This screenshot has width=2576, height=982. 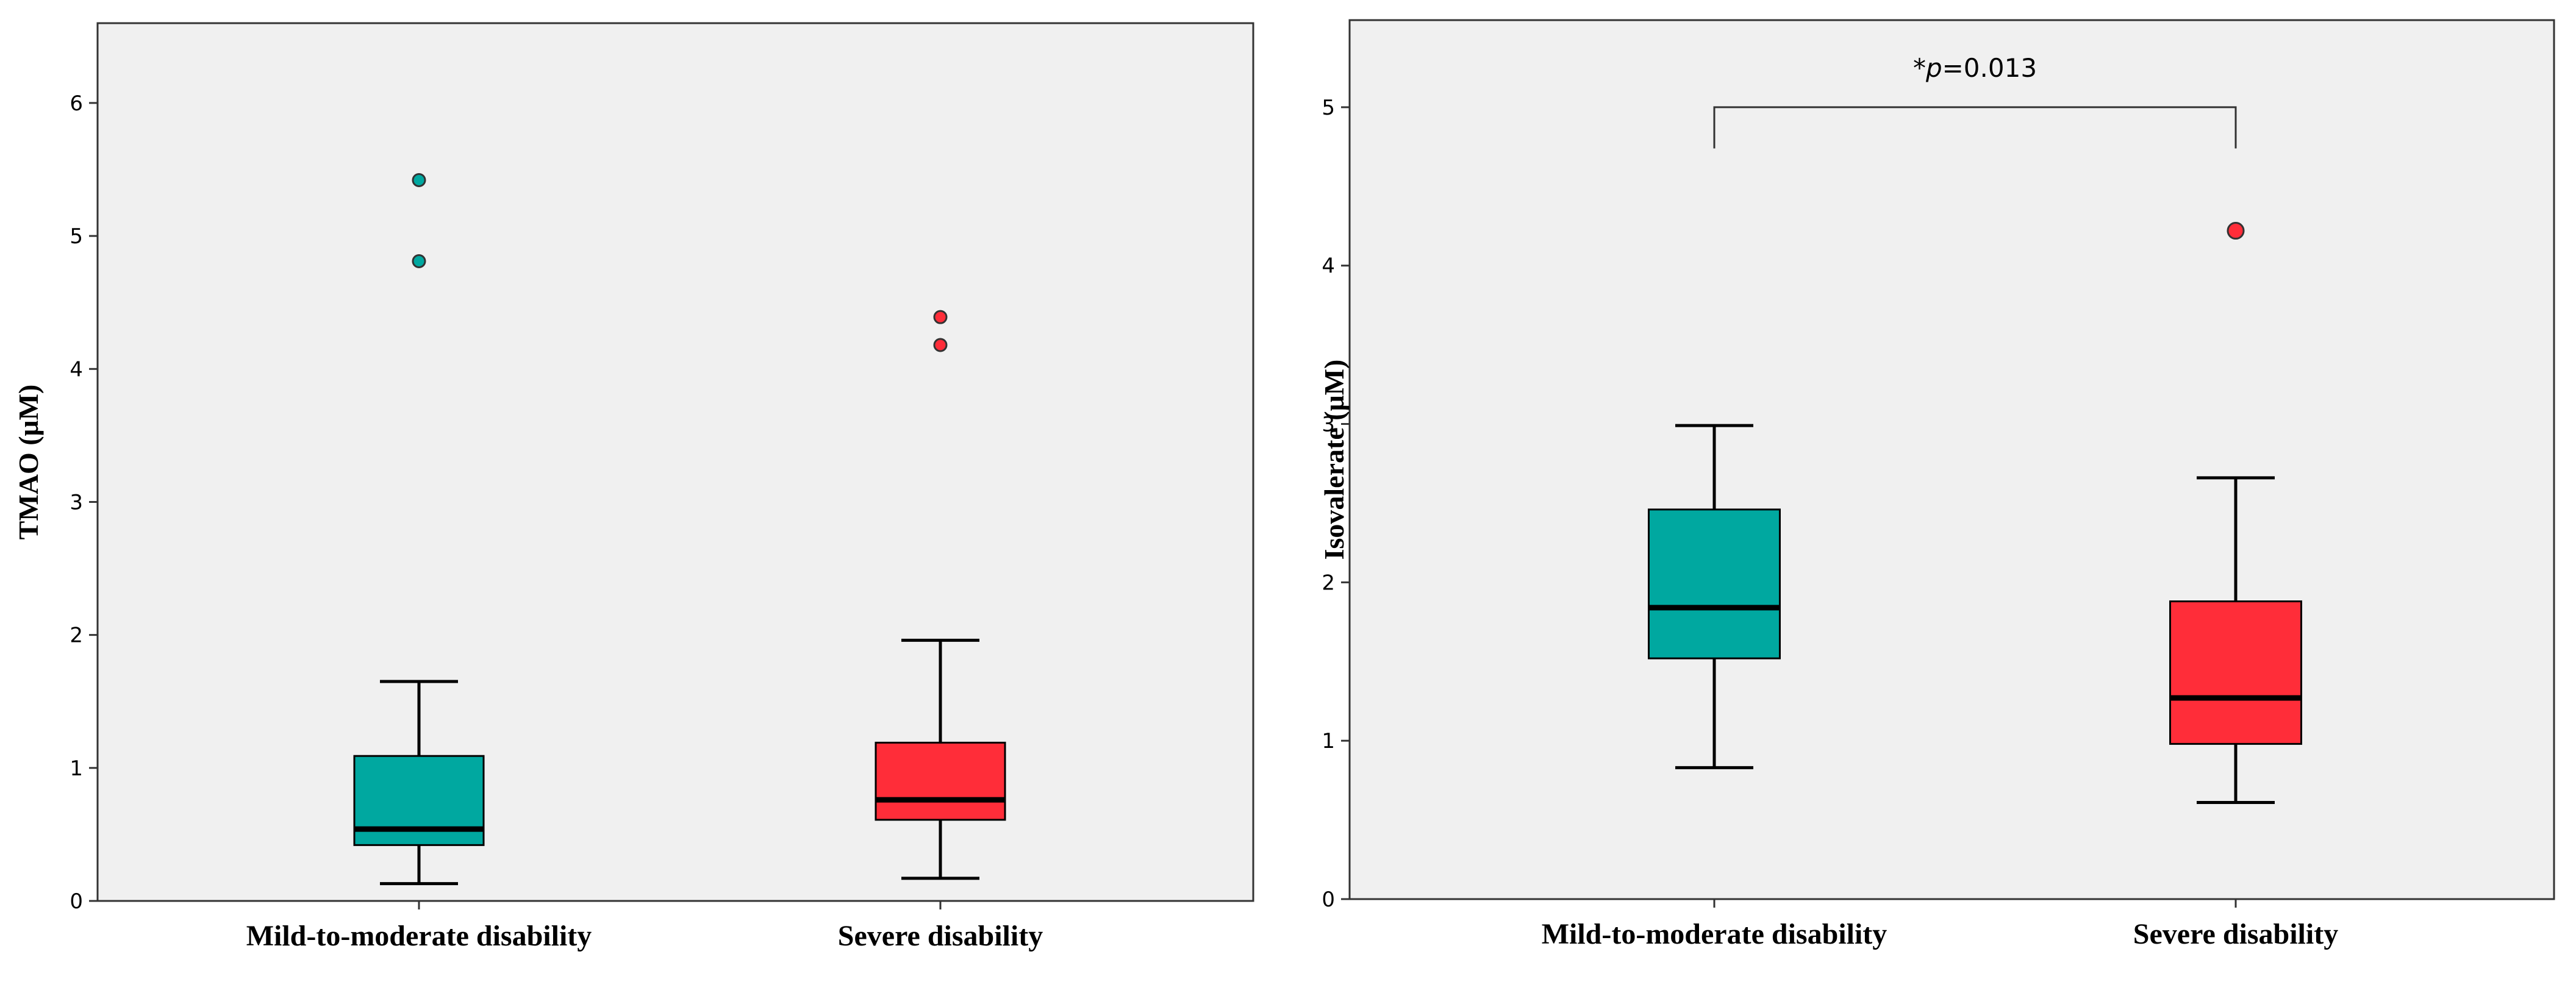 I want to click on p-value-symbol: p, so click(x=1934, y=68).